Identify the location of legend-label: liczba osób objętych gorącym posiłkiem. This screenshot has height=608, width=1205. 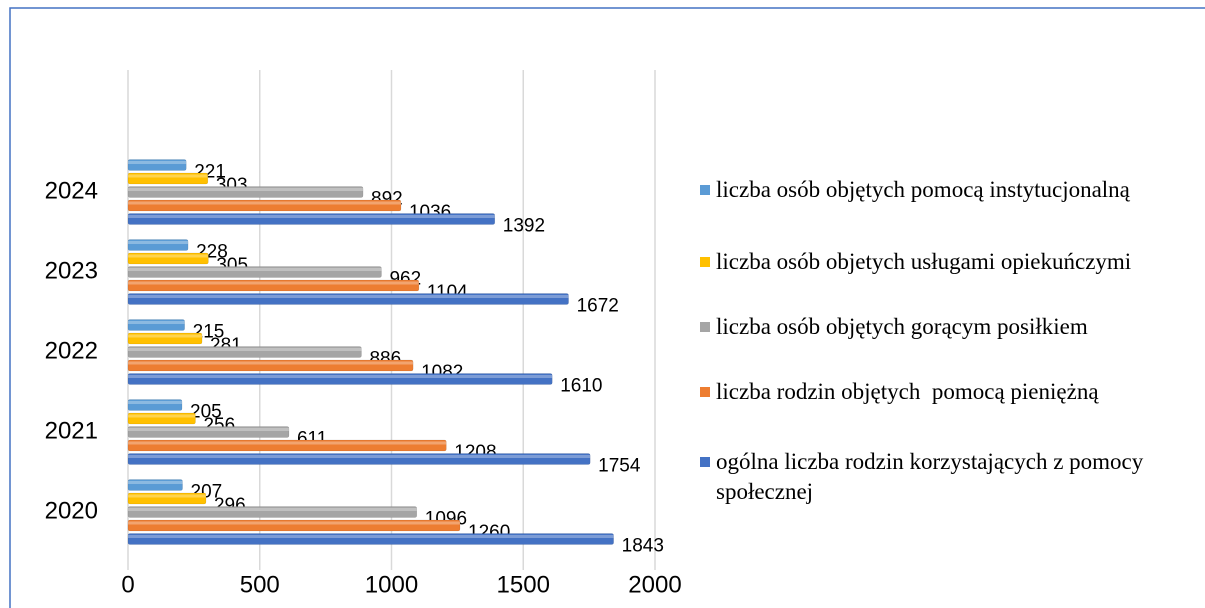
(902, 326).